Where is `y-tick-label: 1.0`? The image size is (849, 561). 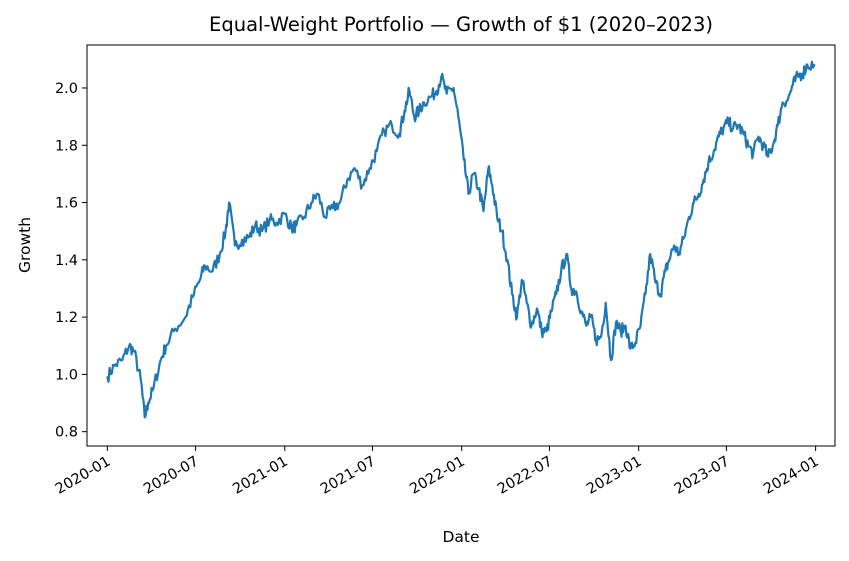
y-tick-label: 1.0 is located at coordinates (66, 375).